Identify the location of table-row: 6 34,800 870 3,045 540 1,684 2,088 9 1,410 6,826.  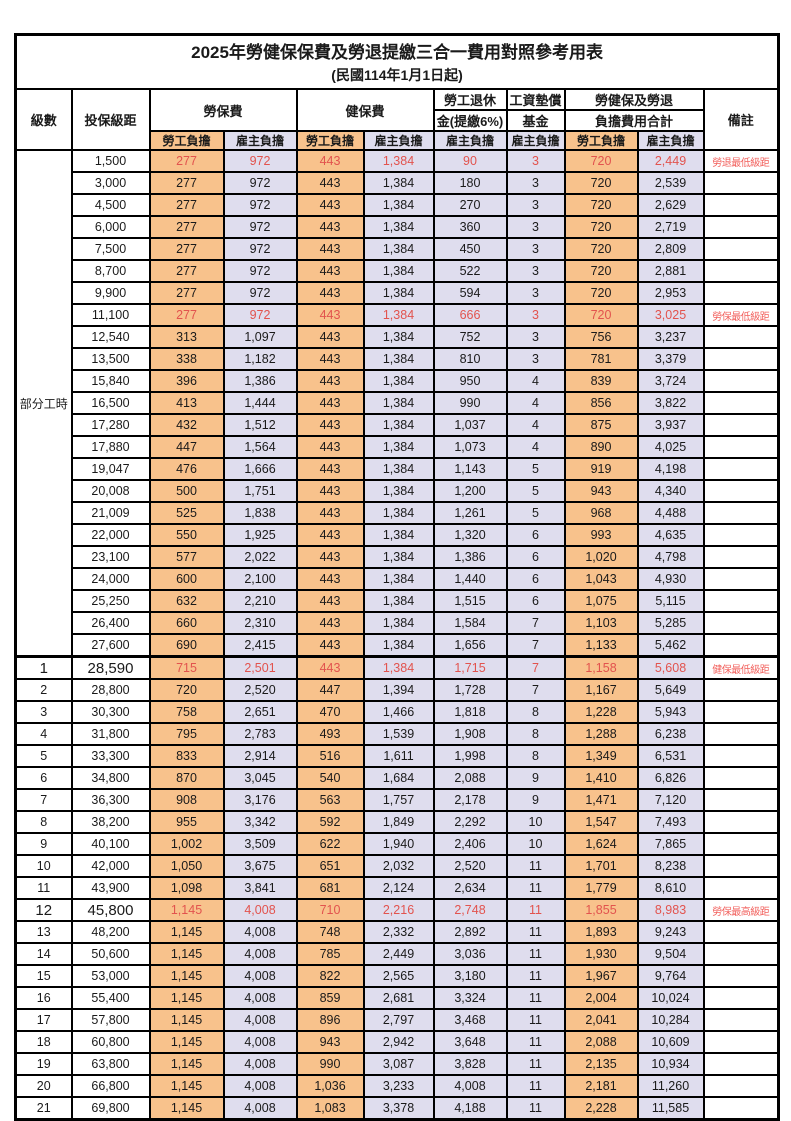
(397, 778).